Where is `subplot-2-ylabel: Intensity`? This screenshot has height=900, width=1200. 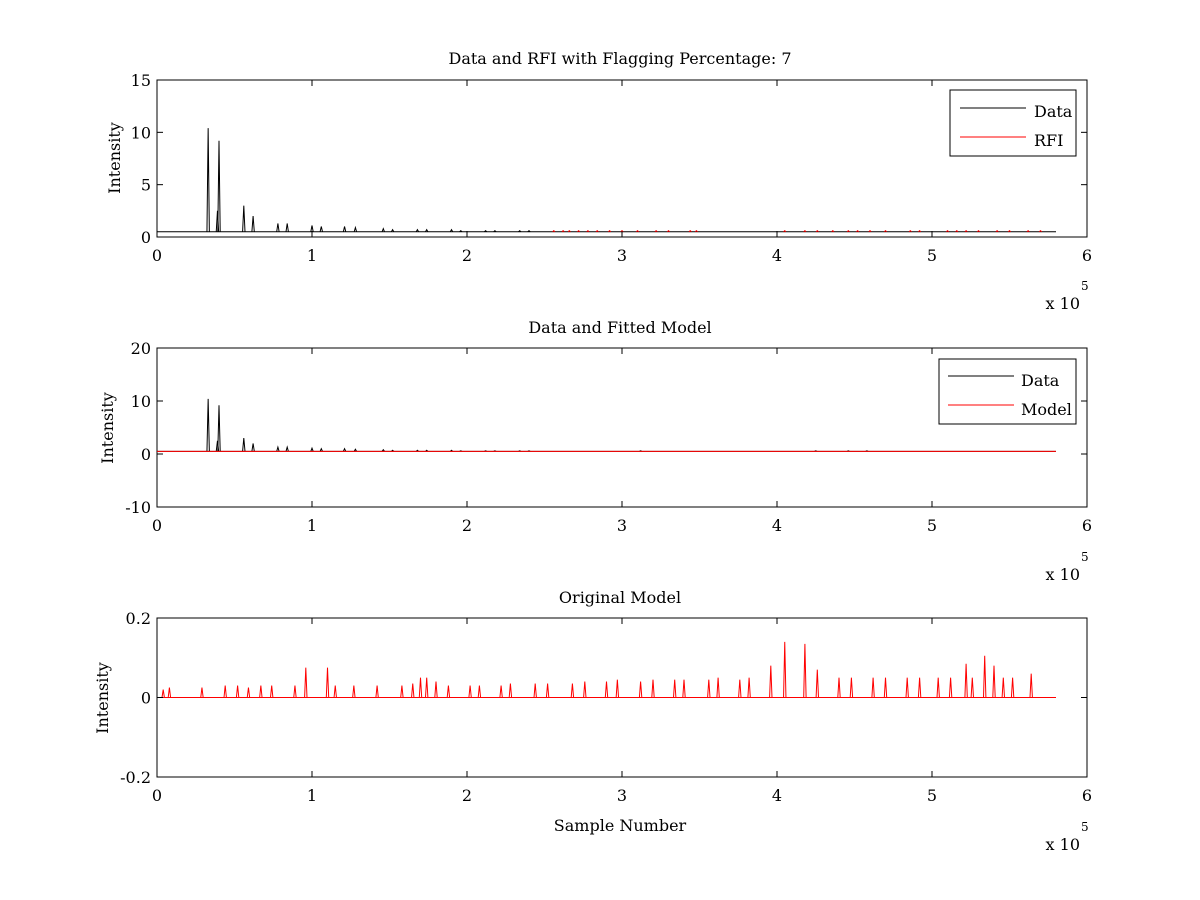 subplot-2-ylabel: Intensity is located at coordinates (107, 428).